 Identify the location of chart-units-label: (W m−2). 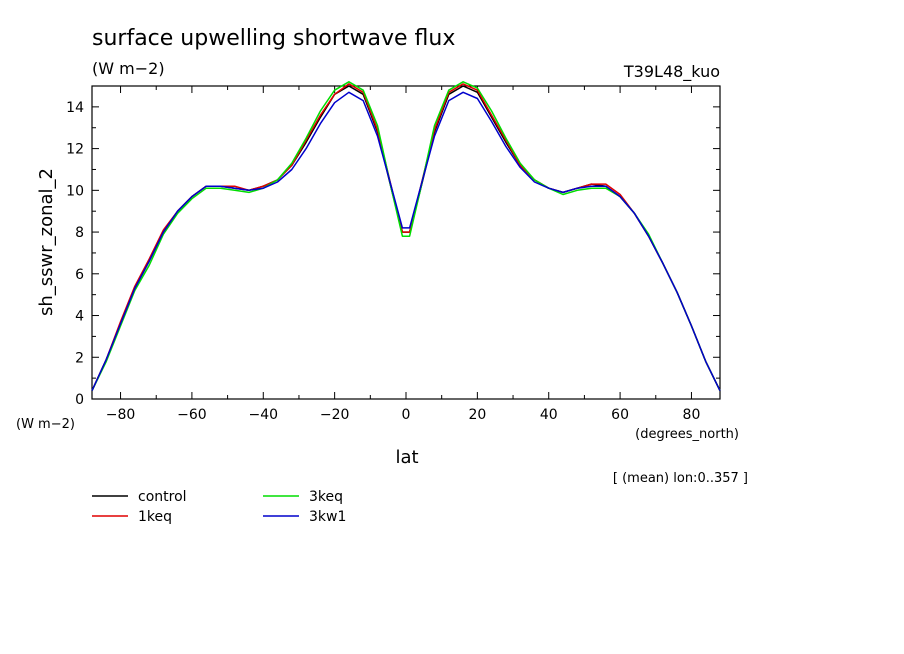
(128, 68).